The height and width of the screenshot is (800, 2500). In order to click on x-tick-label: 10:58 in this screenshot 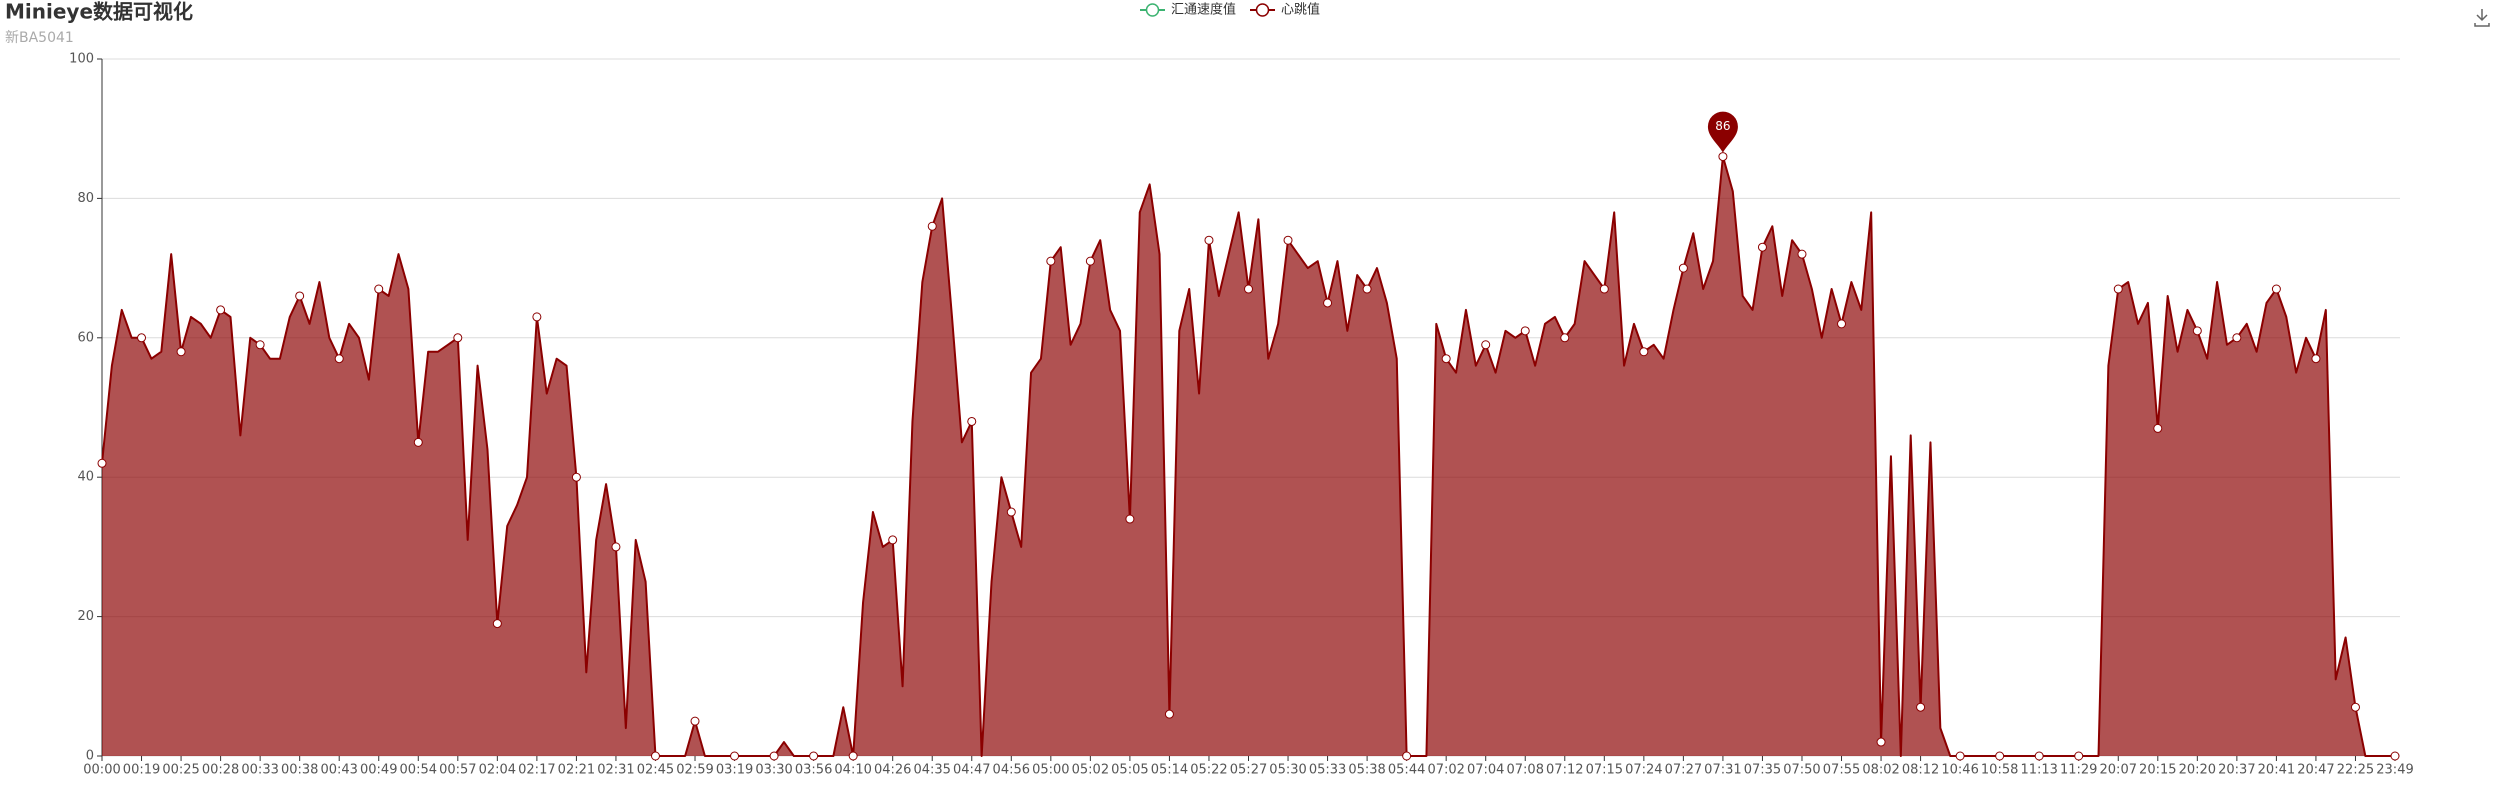, I will do `click(1999, 770)`.